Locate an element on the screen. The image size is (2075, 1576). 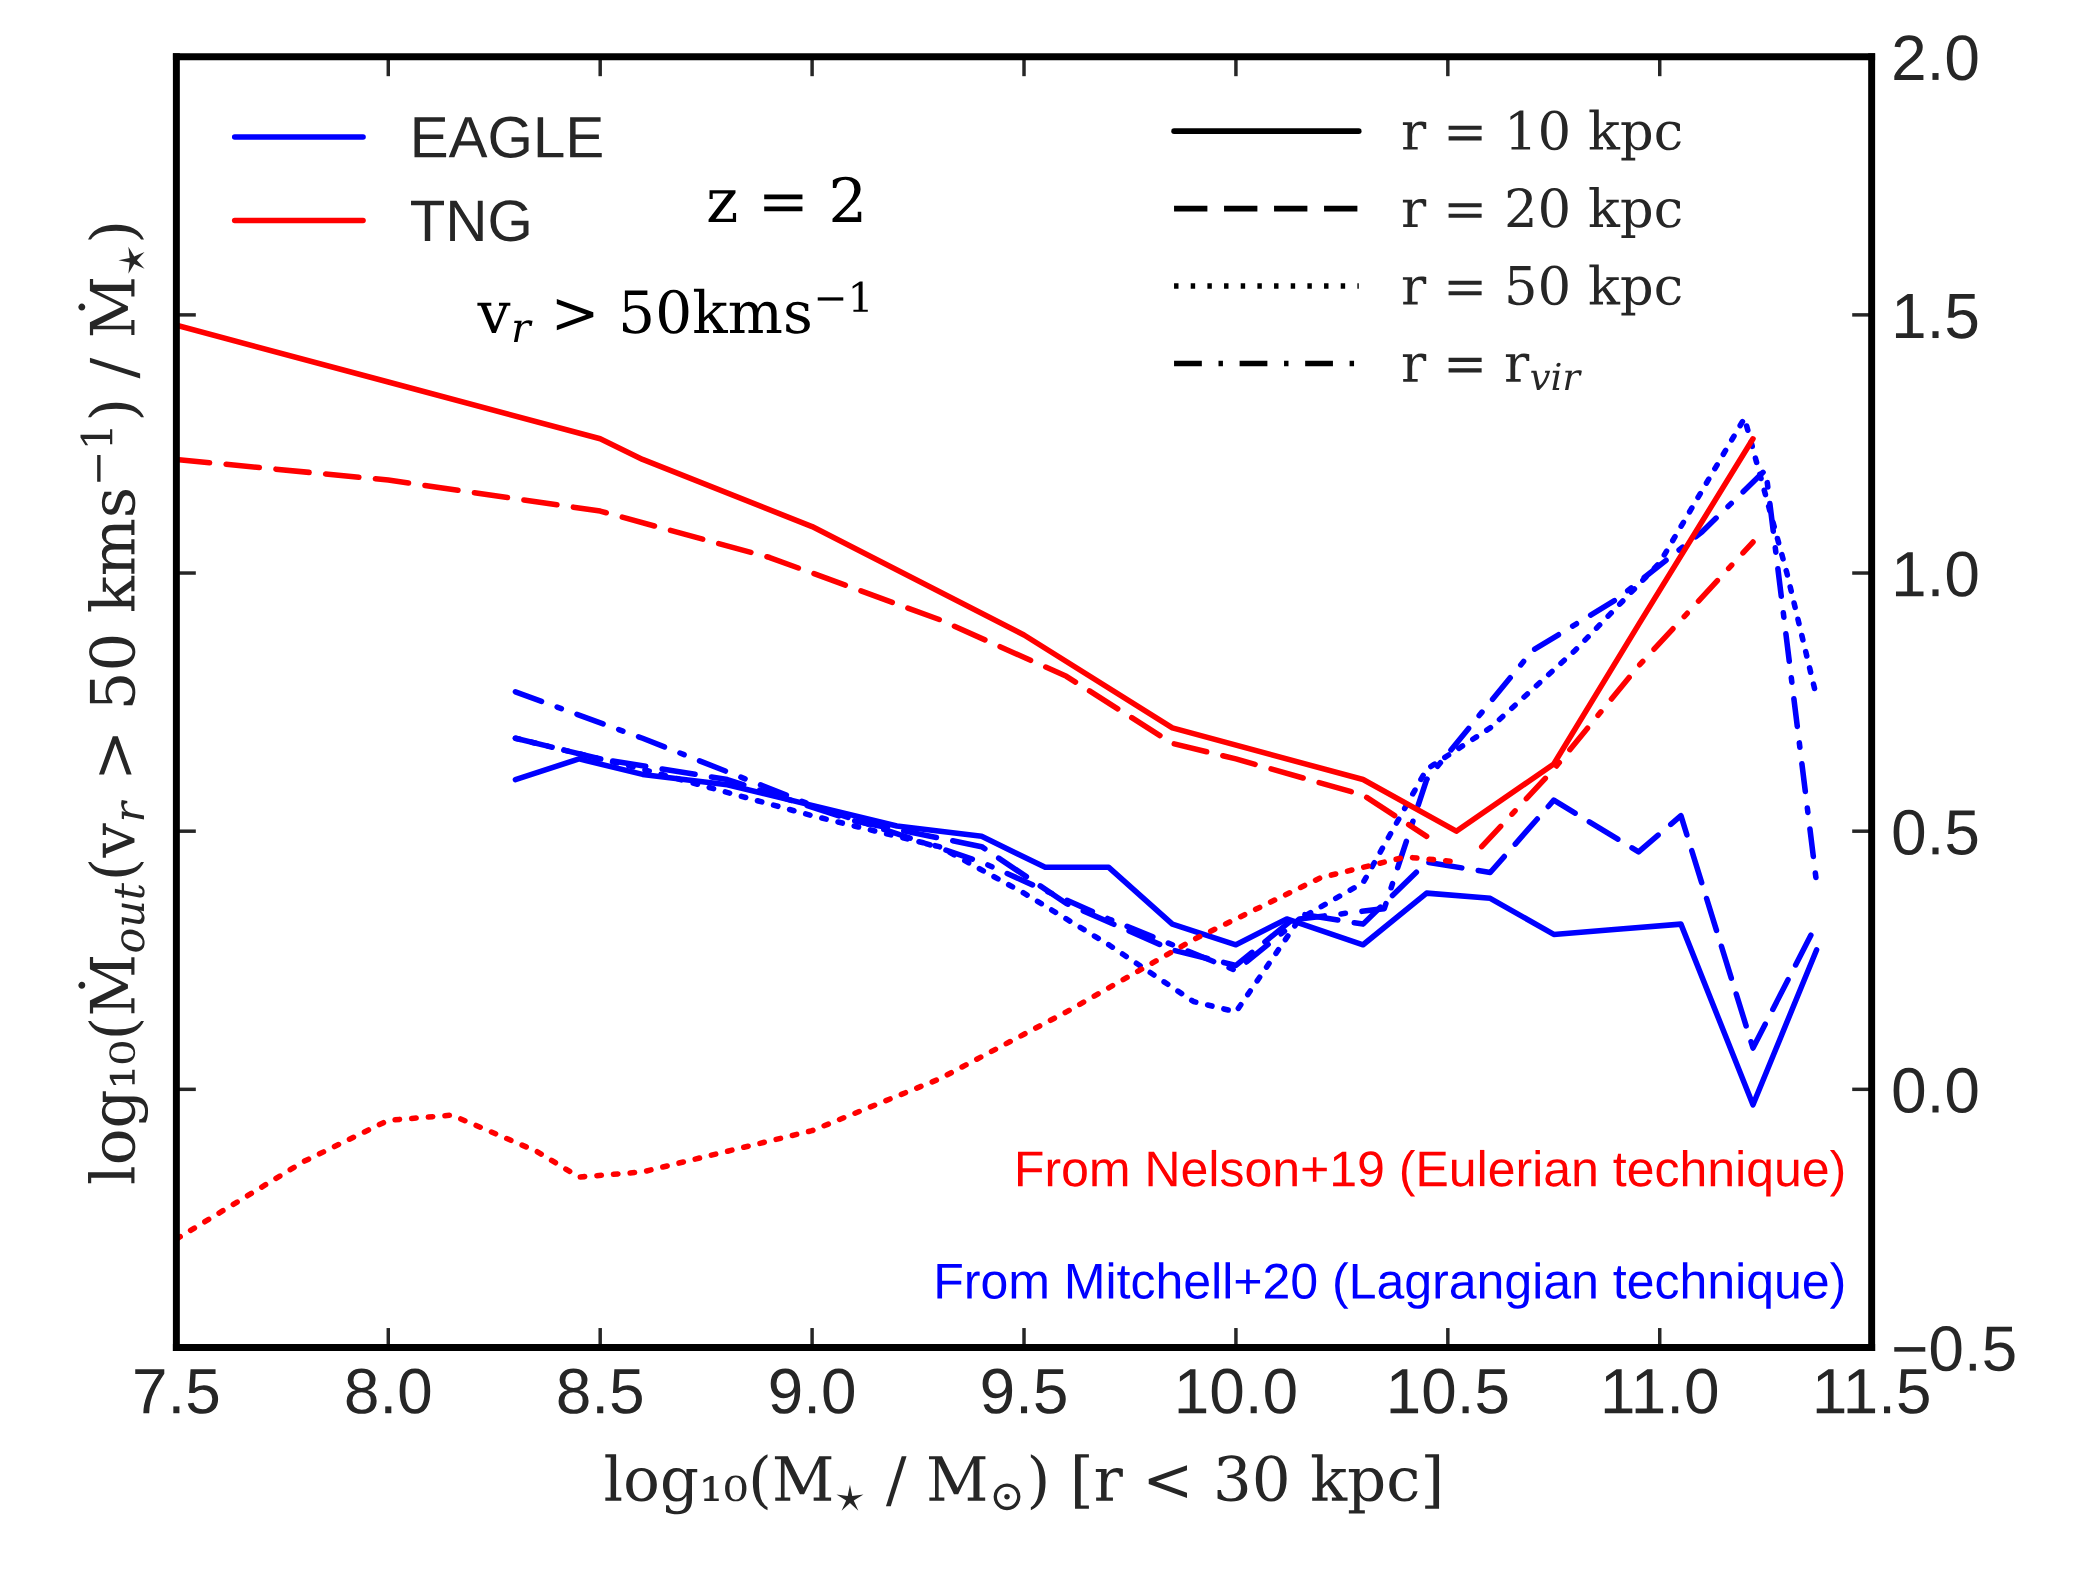
text: log₁₀(Ṁ$_{out}$(v$_{r}$ > 50 kms$^{−1}$) / Ṁ$_{⋆}$) is located at coordinates (113, 704).